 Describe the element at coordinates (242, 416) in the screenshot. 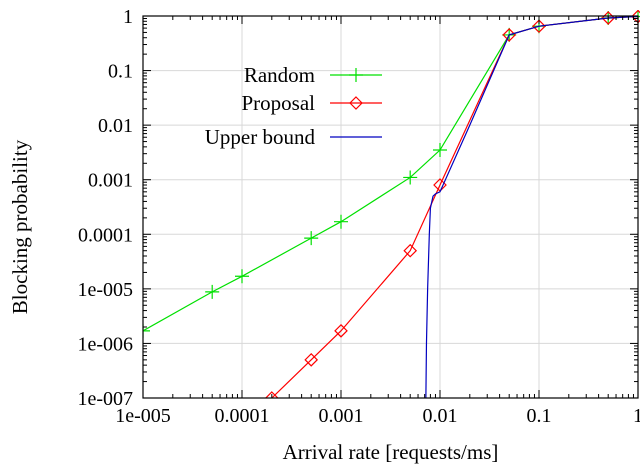

I see `x-tick-label: 0.0001` at that location.